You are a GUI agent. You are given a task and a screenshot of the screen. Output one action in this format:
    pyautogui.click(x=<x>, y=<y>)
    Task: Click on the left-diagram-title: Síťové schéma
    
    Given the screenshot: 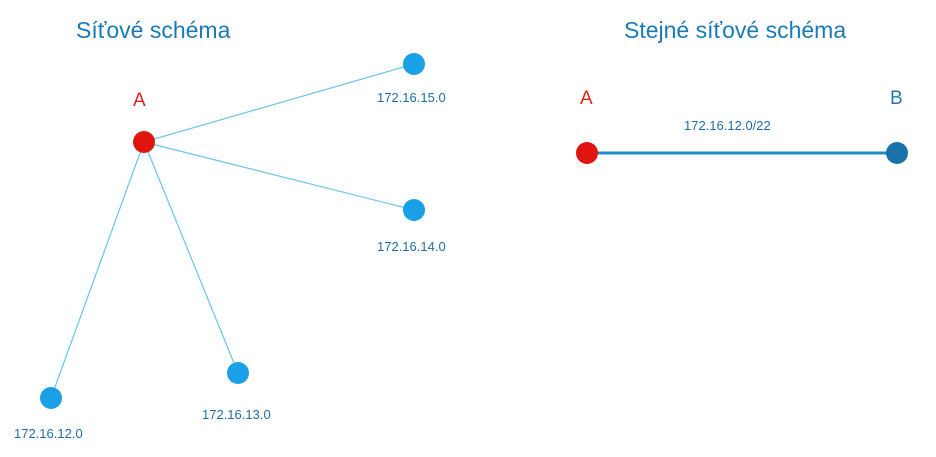 What is the action you would take?
    pyautogui.click(x=153, y=30)
    